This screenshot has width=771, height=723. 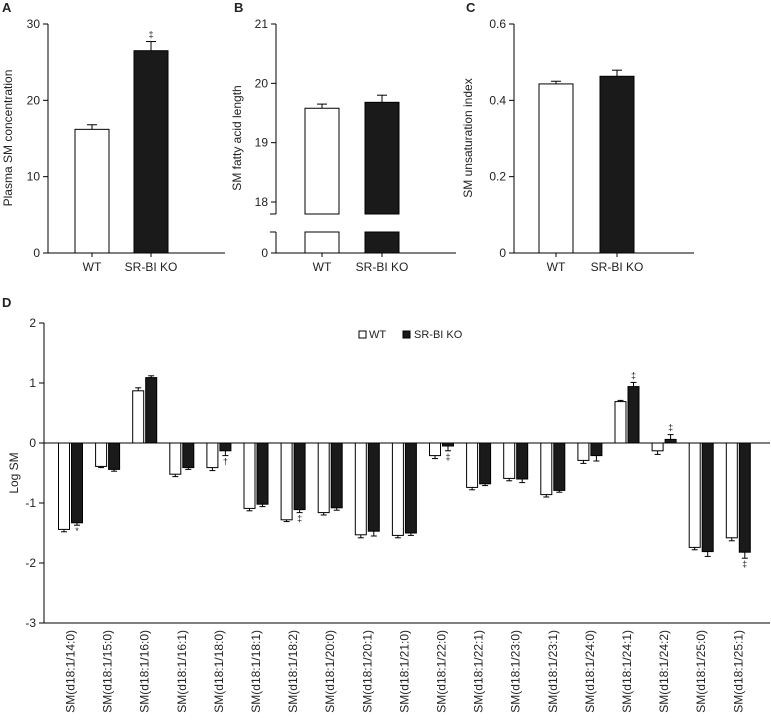 What do you see at coordinates (497, 24) in the screenshot?
I see `panel-c-ytick-label: 0.6` at bounding box center [497, 24].